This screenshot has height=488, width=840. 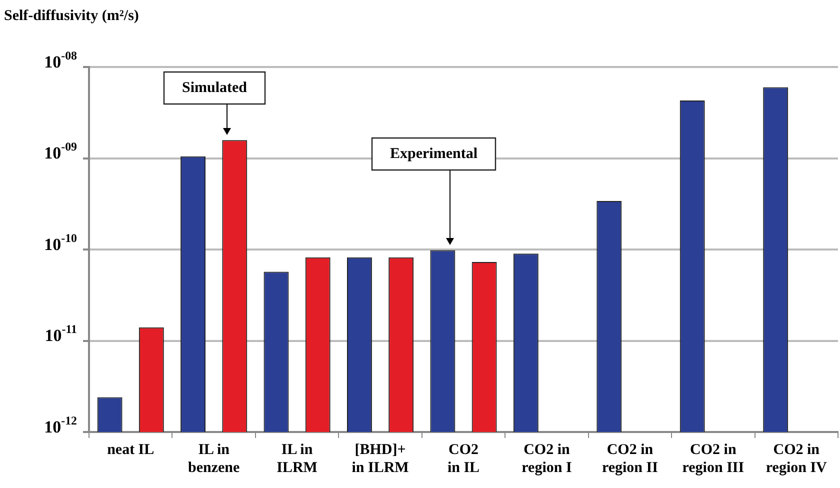 What do you see at coordinates (434, 154) in the screenshot?
I see `annotation: Experimental` at bounding box center [434, 154].